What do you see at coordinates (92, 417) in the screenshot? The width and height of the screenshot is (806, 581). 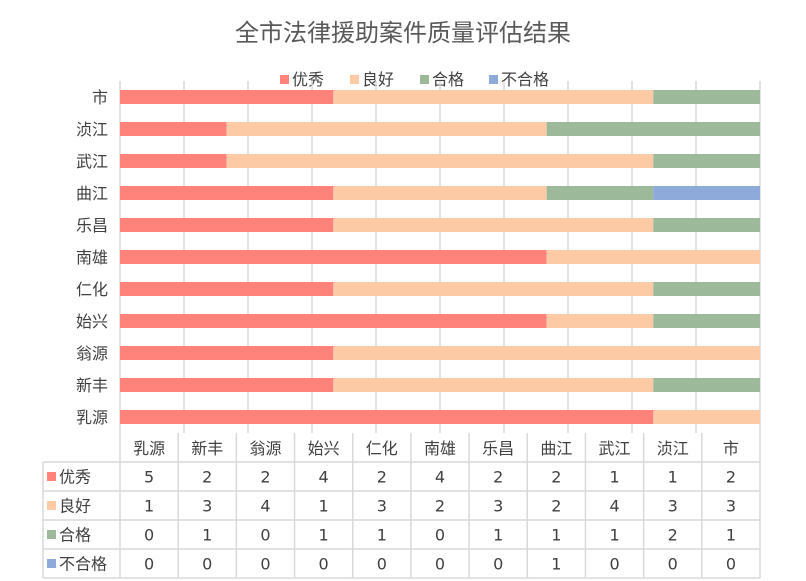 I see `y-tick-label: 乳源` at bounding box center [92, 417].